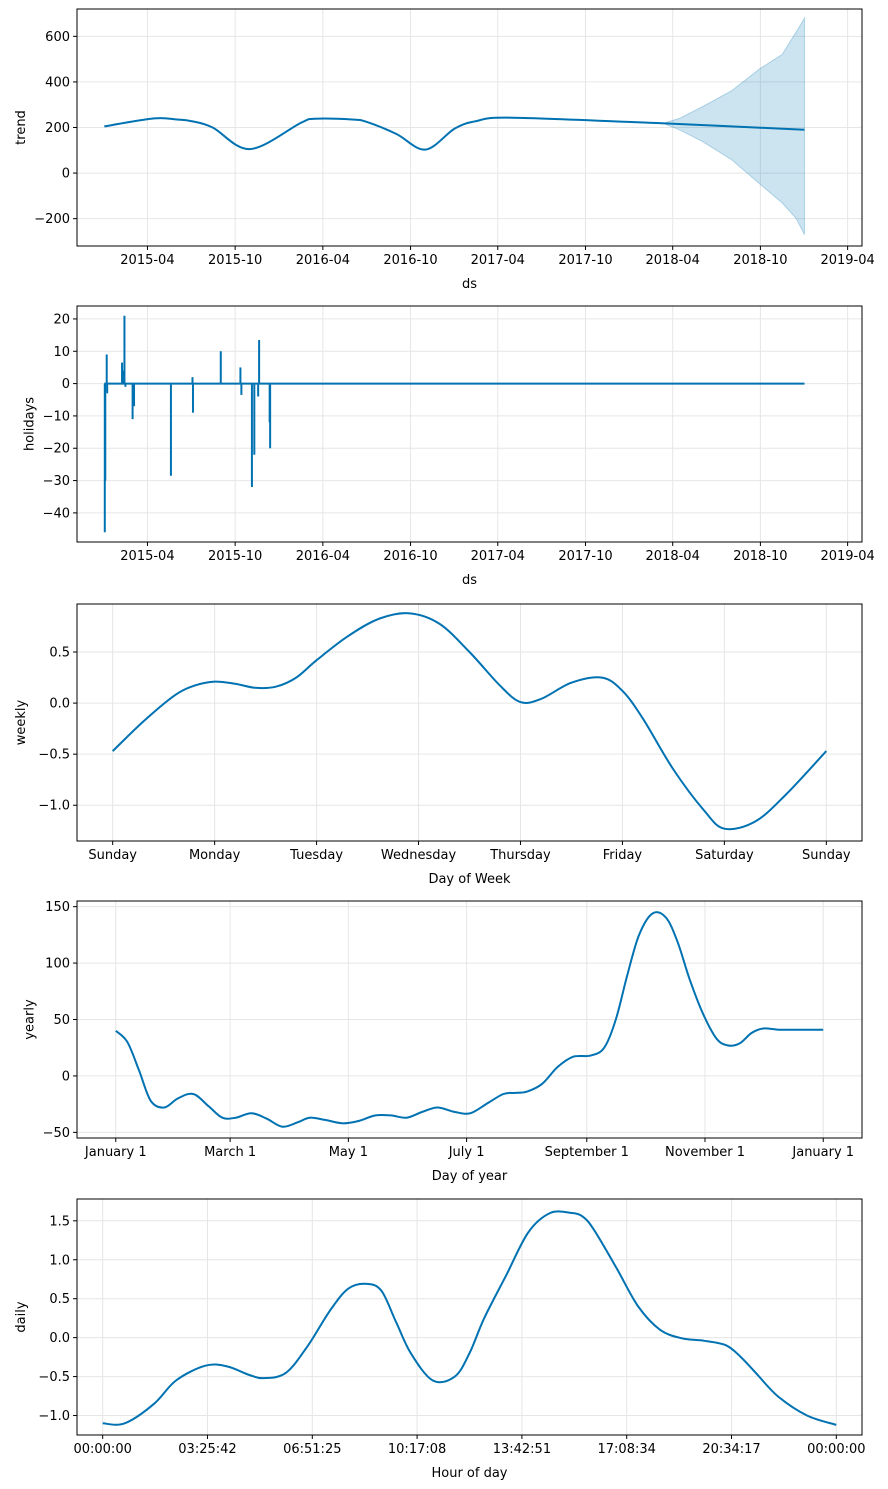 Image resolution: width=888 pixels, height=1489 pixels. What do you see at coordinates (147, 260) in the screenshot?
I see `chart-trend-xtick-label-0: 2015-04` at bounding box center [147, 260].